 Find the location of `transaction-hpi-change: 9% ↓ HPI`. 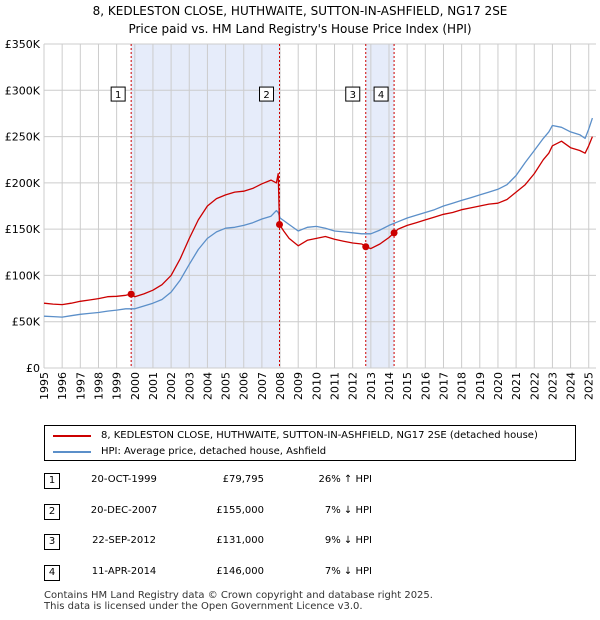

transaction-hpi-change: 9% ↓ HPI is located at coordinates (348, 540).